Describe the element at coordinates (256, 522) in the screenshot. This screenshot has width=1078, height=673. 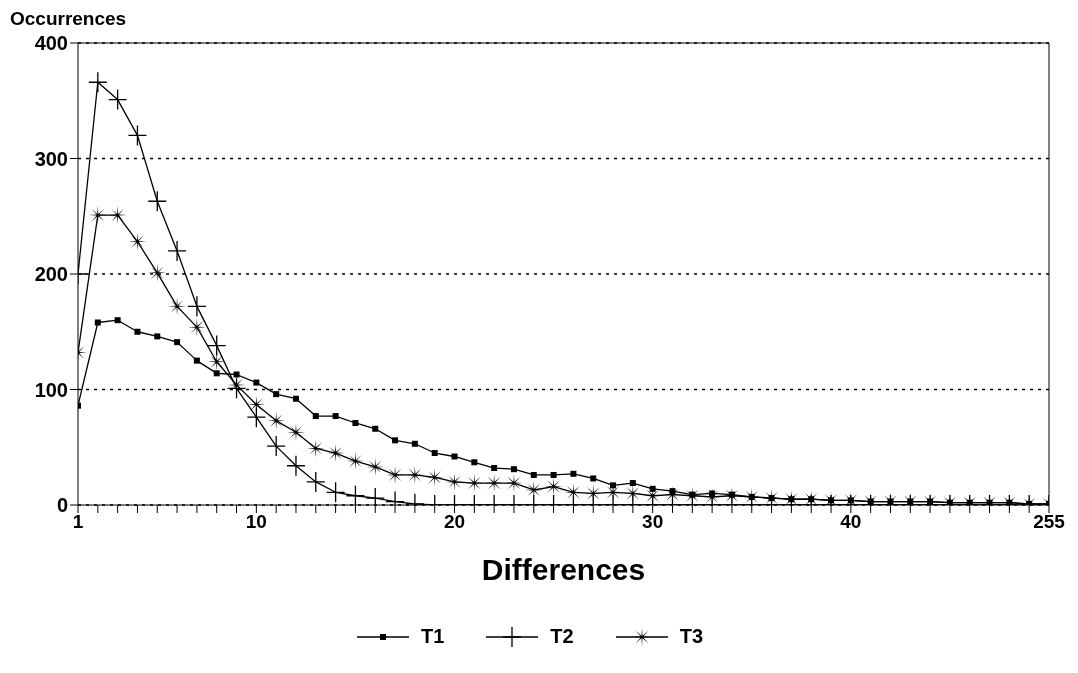
I see `x-tick-label: 10` at that location.